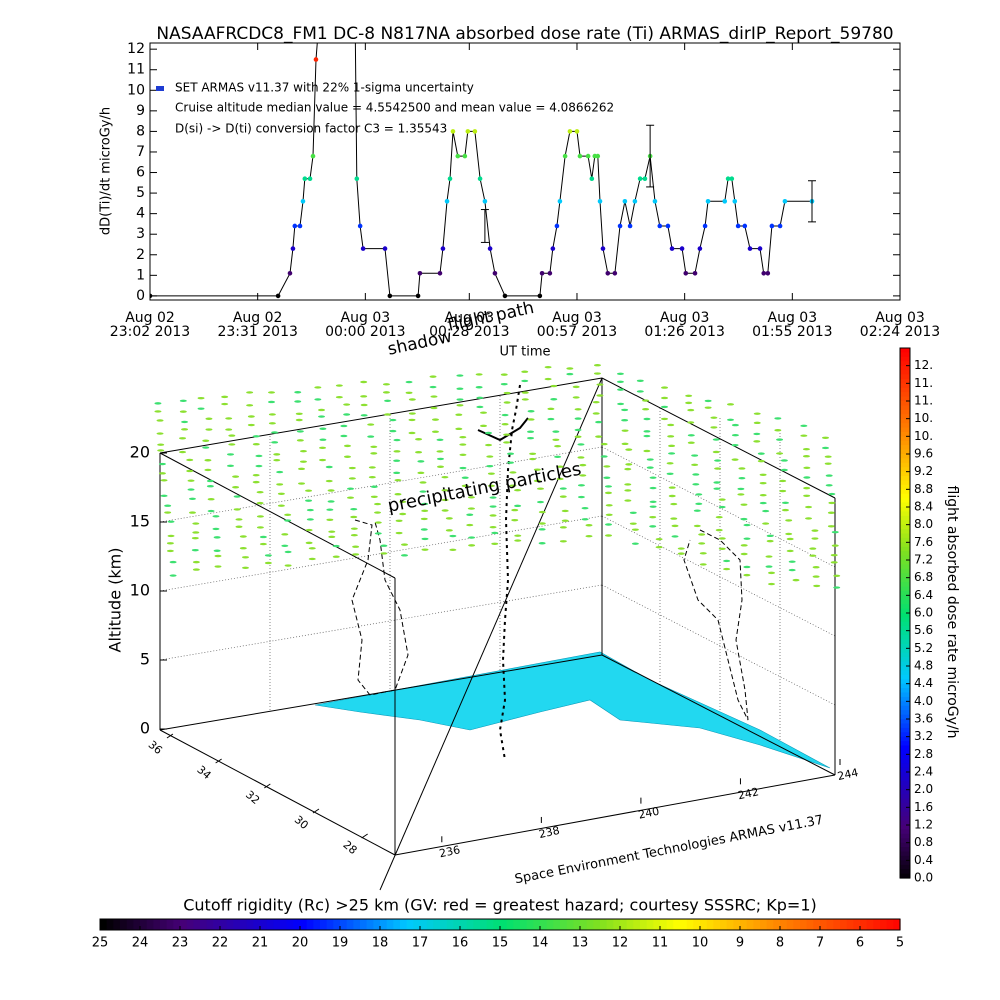  I want to click on z-tick-label: 5, so click(145, 659).